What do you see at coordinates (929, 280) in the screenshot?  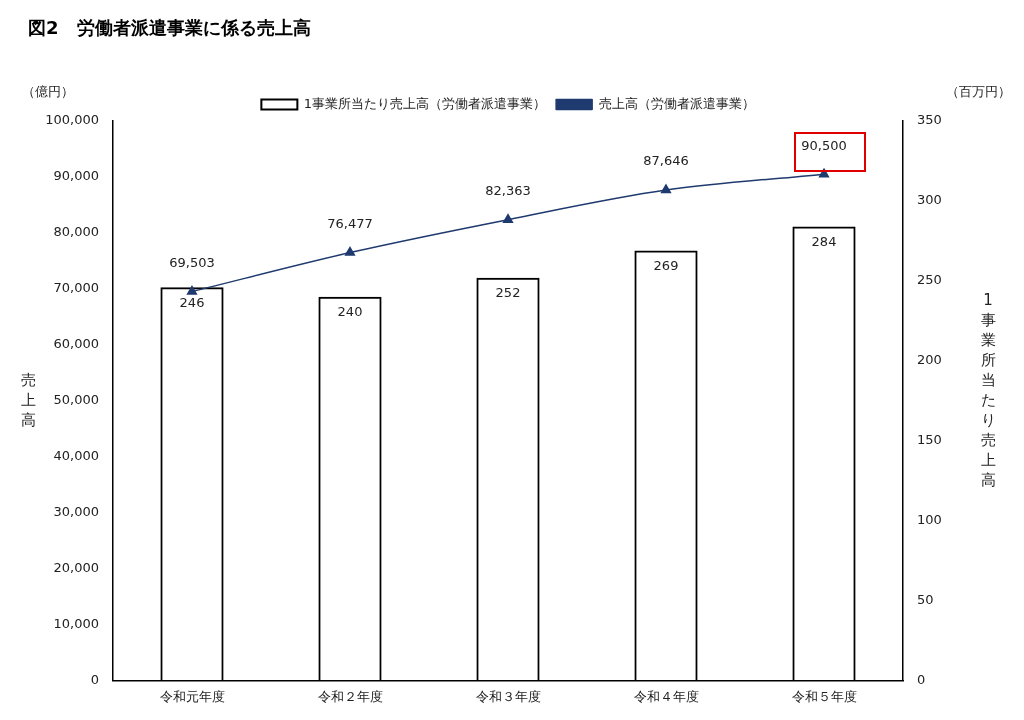 I see `y2-tick-label: 250` at bounding box center [929, 280].